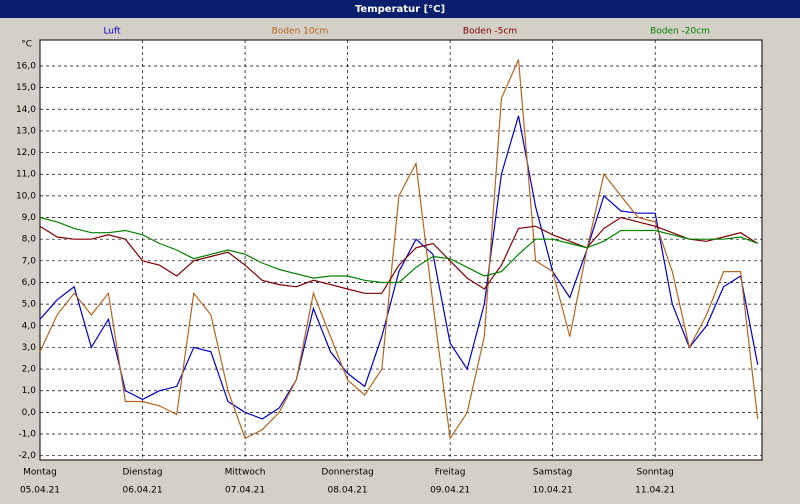  I want to click on y-tick-label: 7,0, so click(29, 261).